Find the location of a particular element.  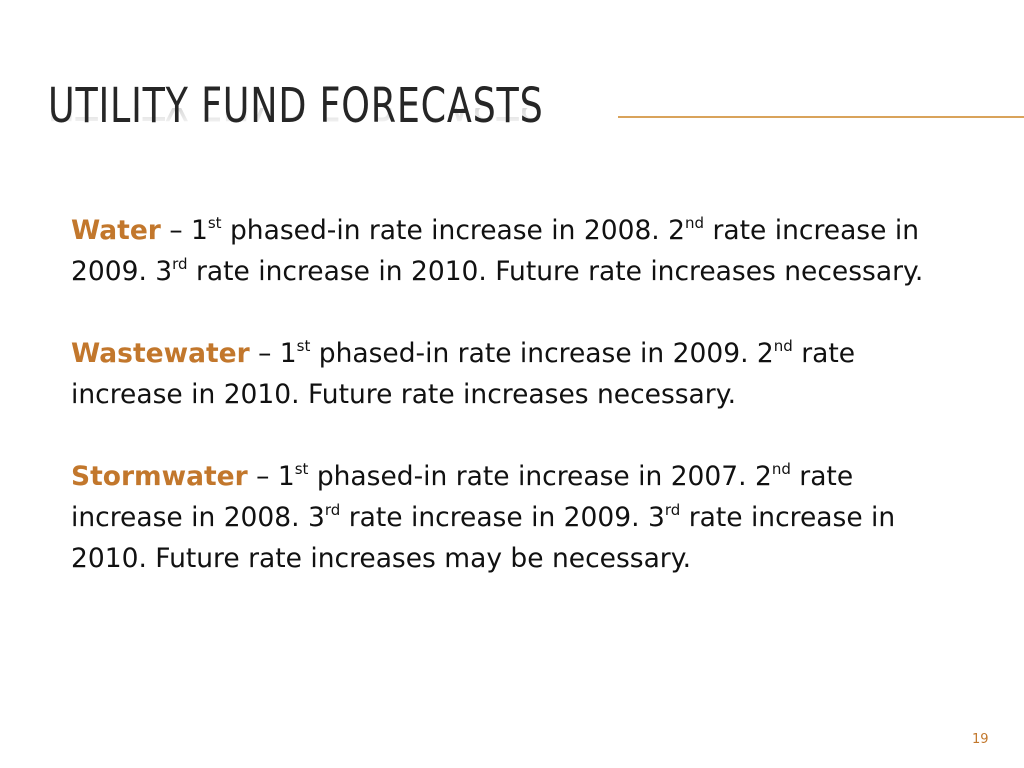

water-text-1: phased-in rate increase in 2008. 2 is located at coordinates (453, 230).